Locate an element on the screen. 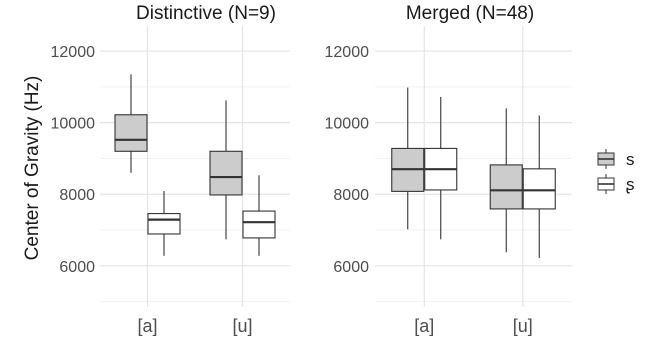 This screenshot has width=656, height=346. panel-title: Distinctive (N=9) is located at coordinates (206, 13).